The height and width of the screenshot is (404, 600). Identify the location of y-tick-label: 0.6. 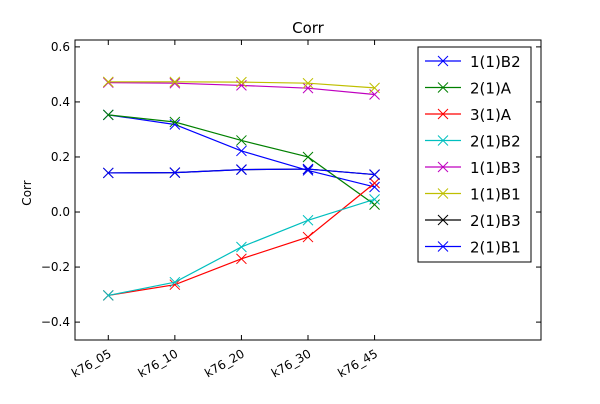
(60, 47).